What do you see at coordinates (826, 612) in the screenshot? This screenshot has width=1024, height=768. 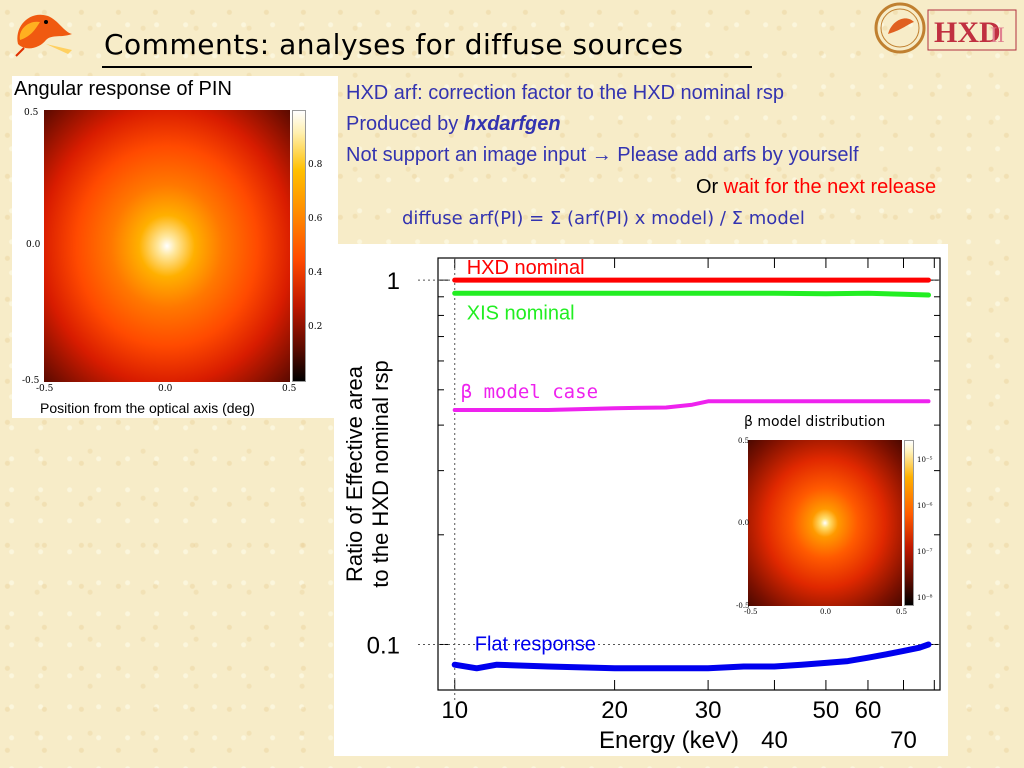 I see `inset-x-tick: 0.0` at bounding box center [826, 612].